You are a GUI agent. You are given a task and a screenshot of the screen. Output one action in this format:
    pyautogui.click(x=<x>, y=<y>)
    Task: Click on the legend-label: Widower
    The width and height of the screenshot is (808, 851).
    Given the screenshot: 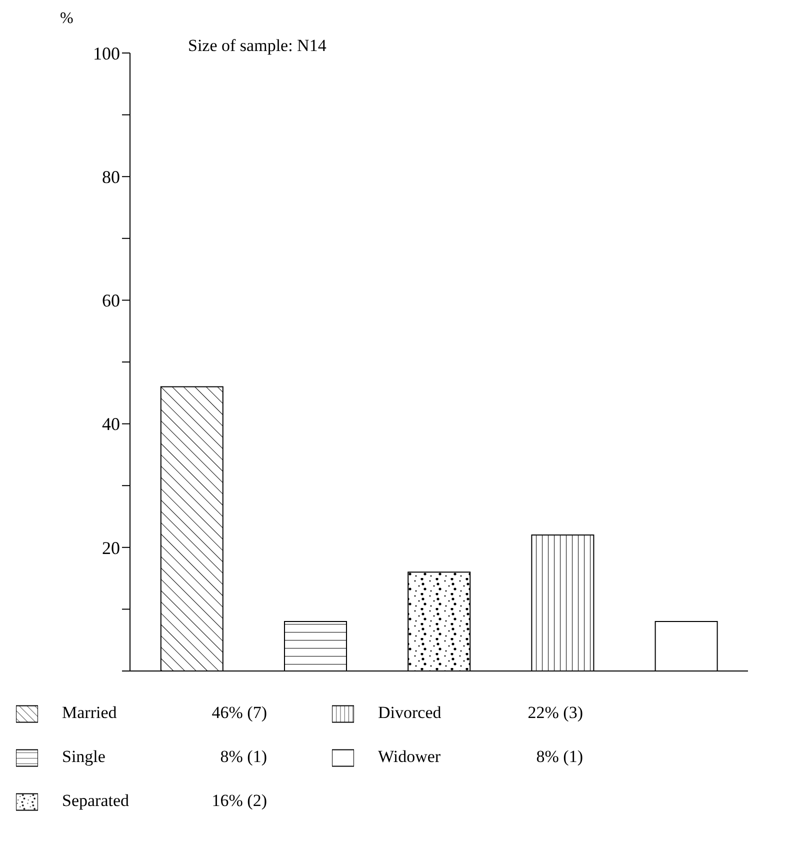 What is the action you would take?
    pyautogui.click(x=410, y=757)
    